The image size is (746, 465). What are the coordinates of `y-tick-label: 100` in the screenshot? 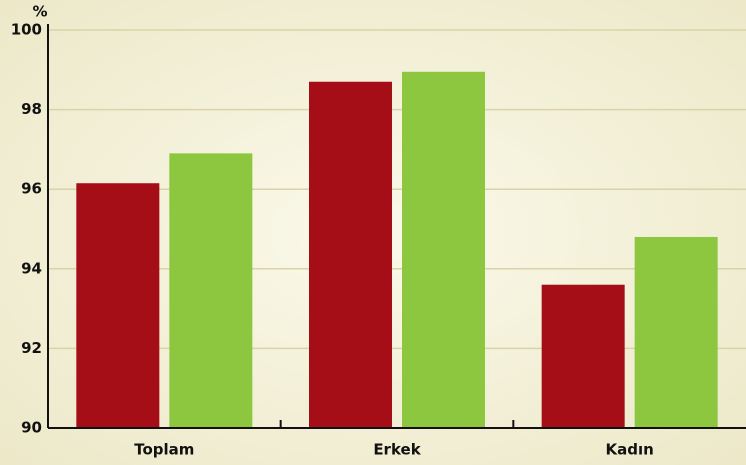 It's located at (26, 30).